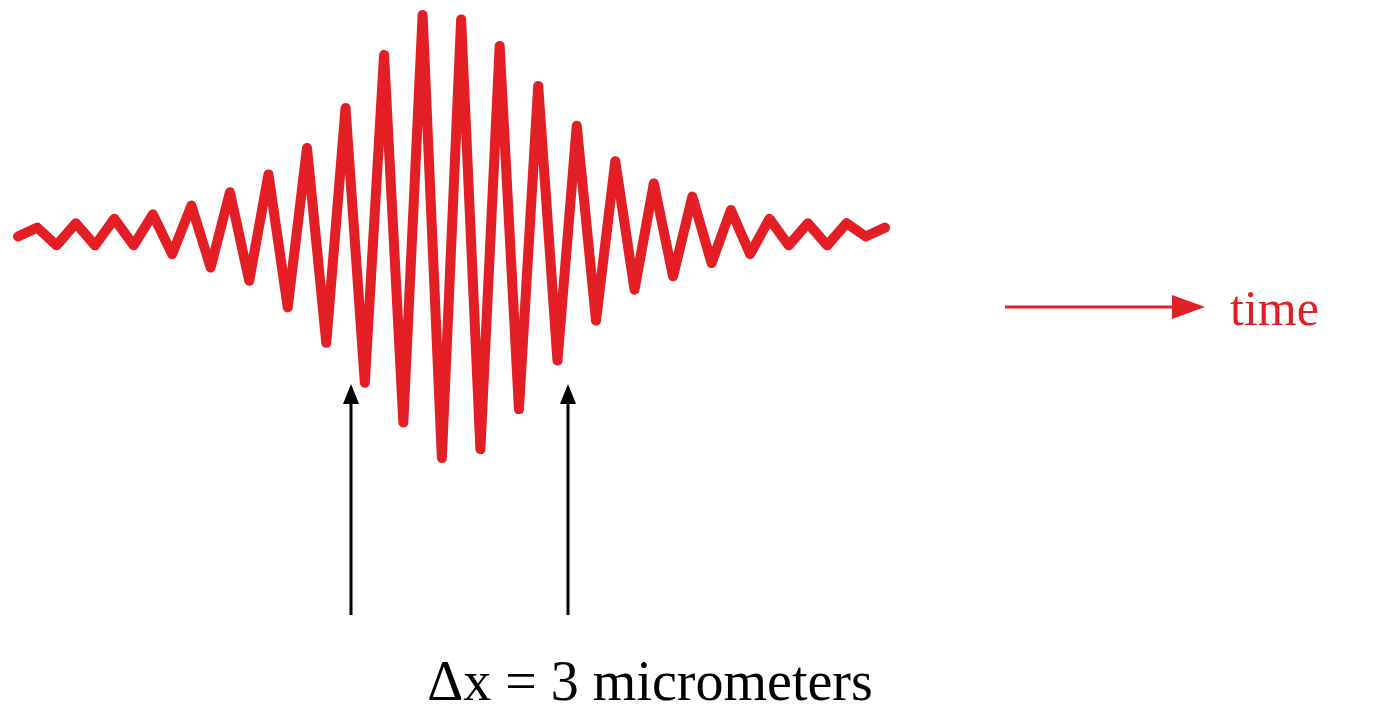  Describe the element at coordinates (650, 680) in the screenshot. I see `text: Δx = 3 micrometers` at that location.